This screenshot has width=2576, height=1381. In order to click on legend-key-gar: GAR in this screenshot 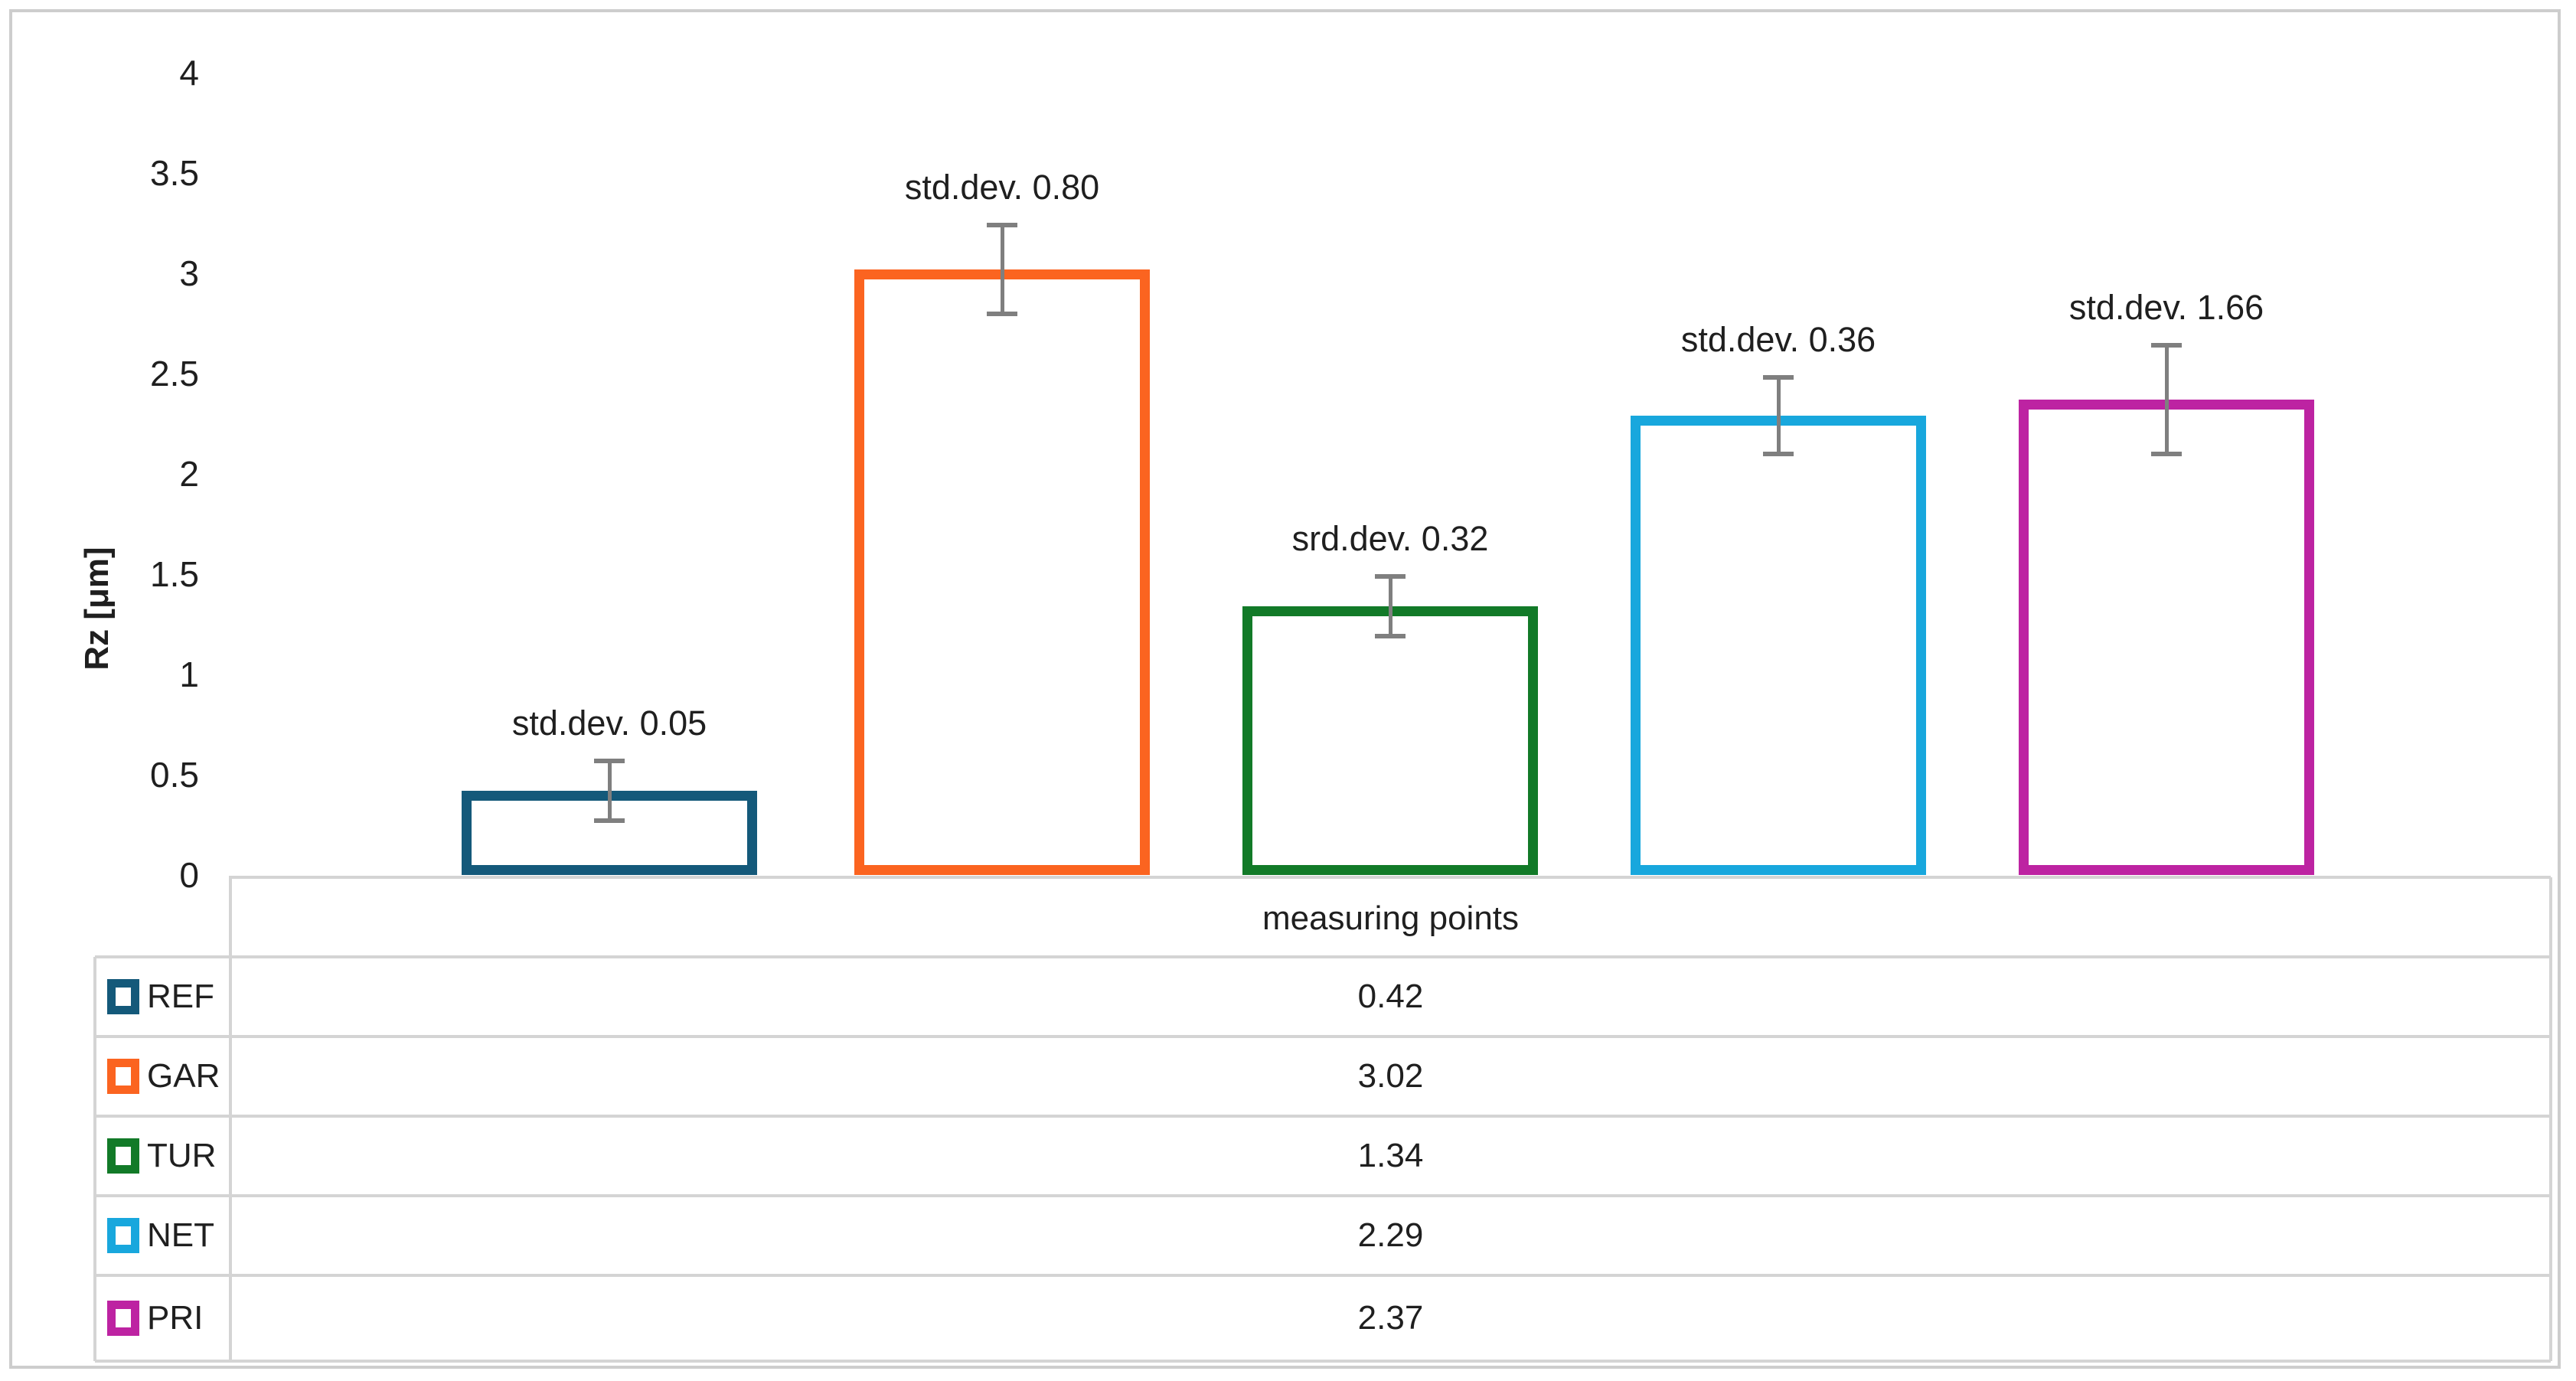, I will do `click(162, 1077)`.